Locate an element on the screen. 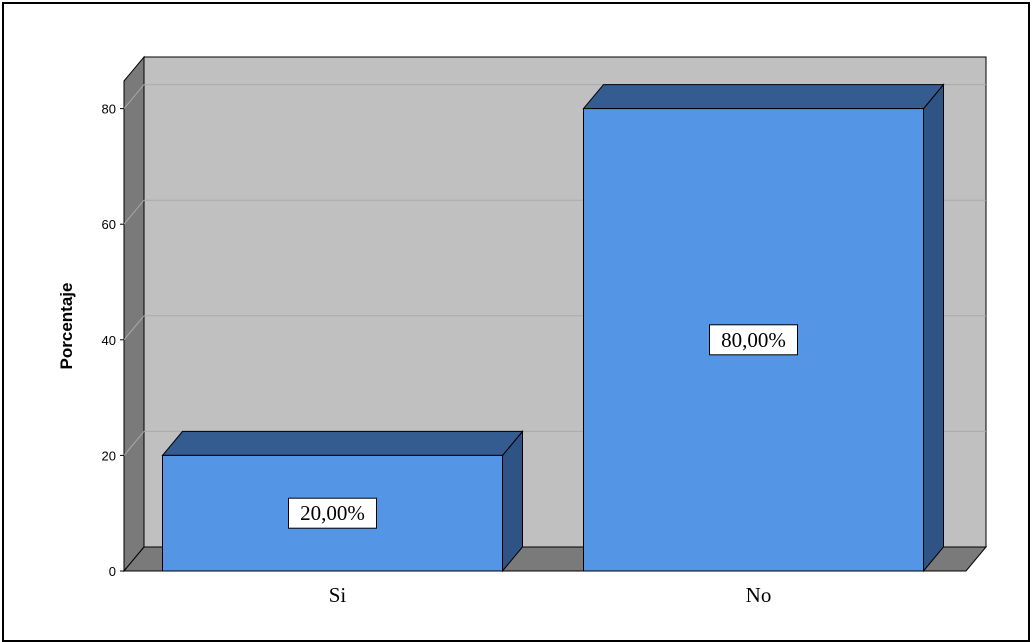 This screenshot has height=642, width=1034. data-label: 20,00% is located at coordinates (332, 513).